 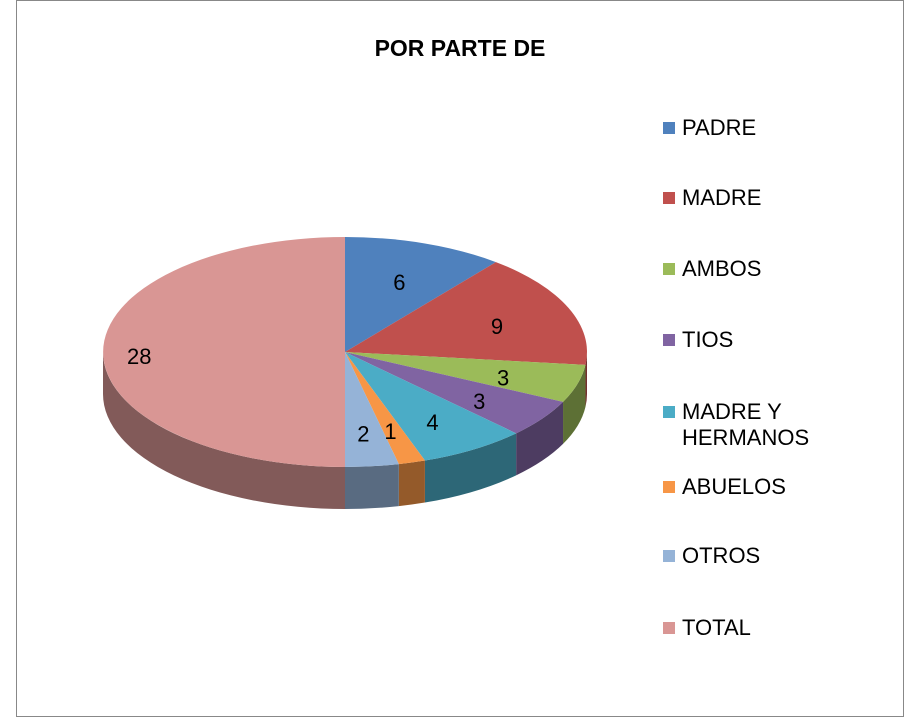 I want to click on legend-label: MADRE, so click(x=722, y=197).